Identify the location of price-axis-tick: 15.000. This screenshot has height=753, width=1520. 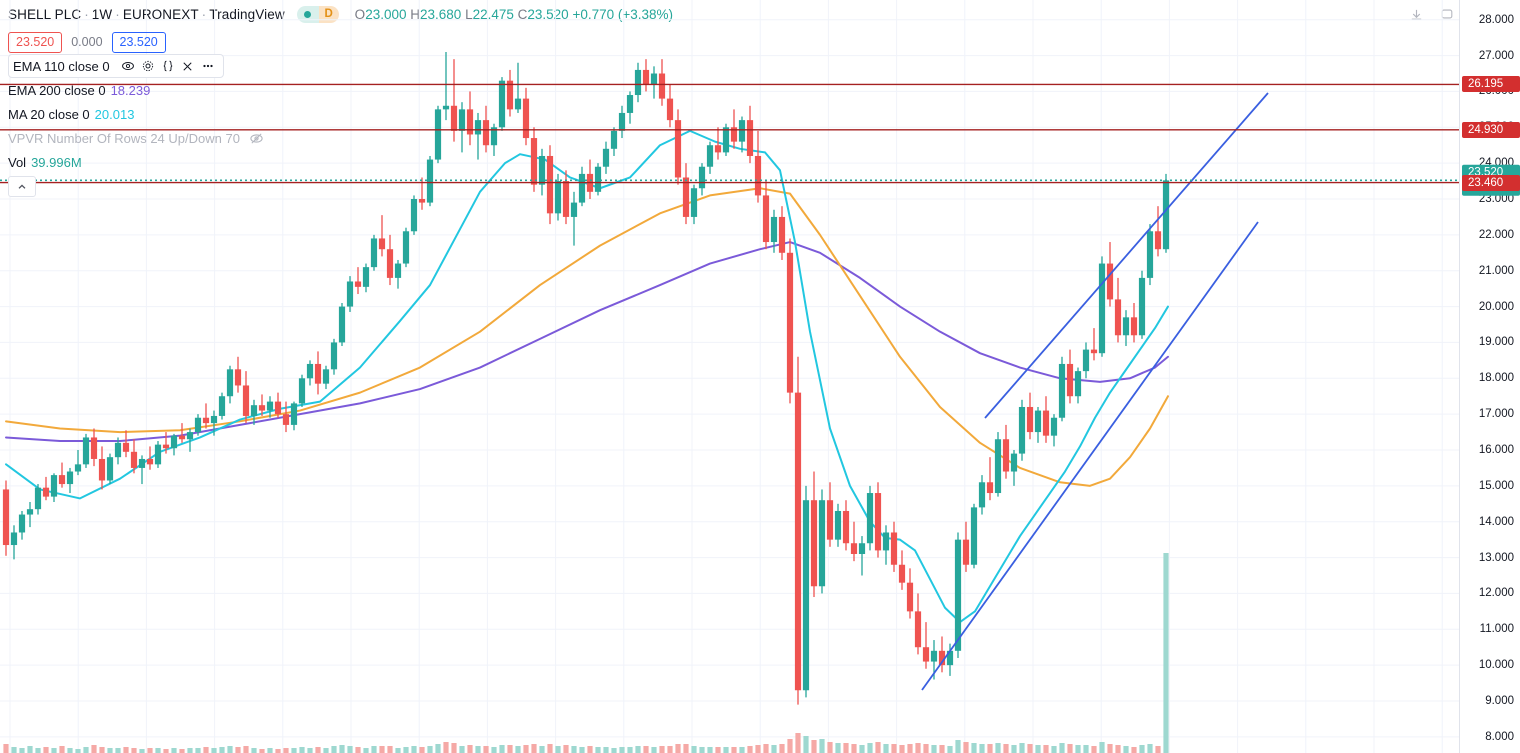
(1496, 485).